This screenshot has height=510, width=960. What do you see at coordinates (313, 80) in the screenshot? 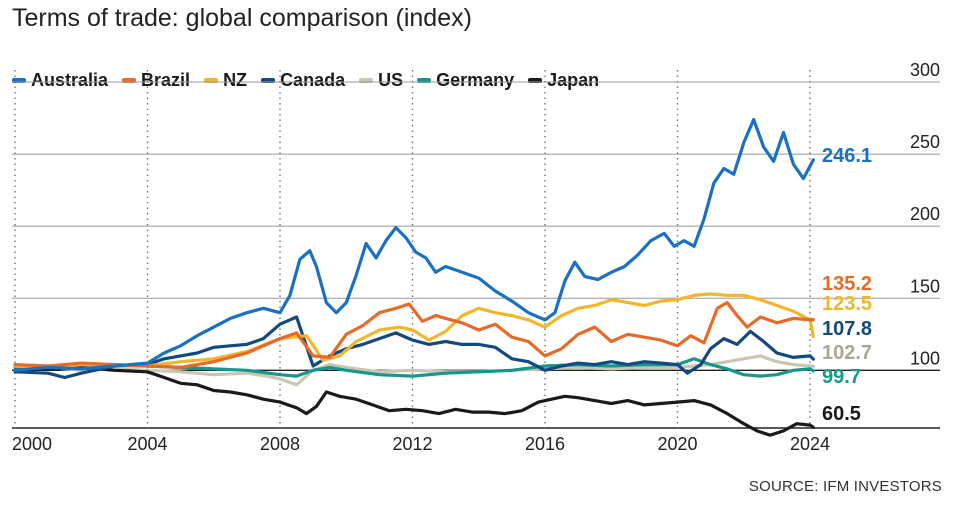
I see `legend-label-canada: Canada` at bounding box center [313, 80].